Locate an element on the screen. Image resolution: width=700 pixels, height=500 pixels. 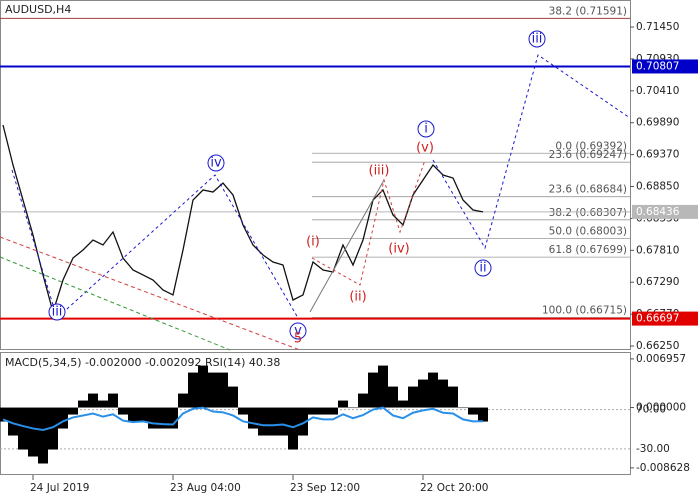
fib-label: 38.2 (0.71591) is located at coordinates (588, 11).